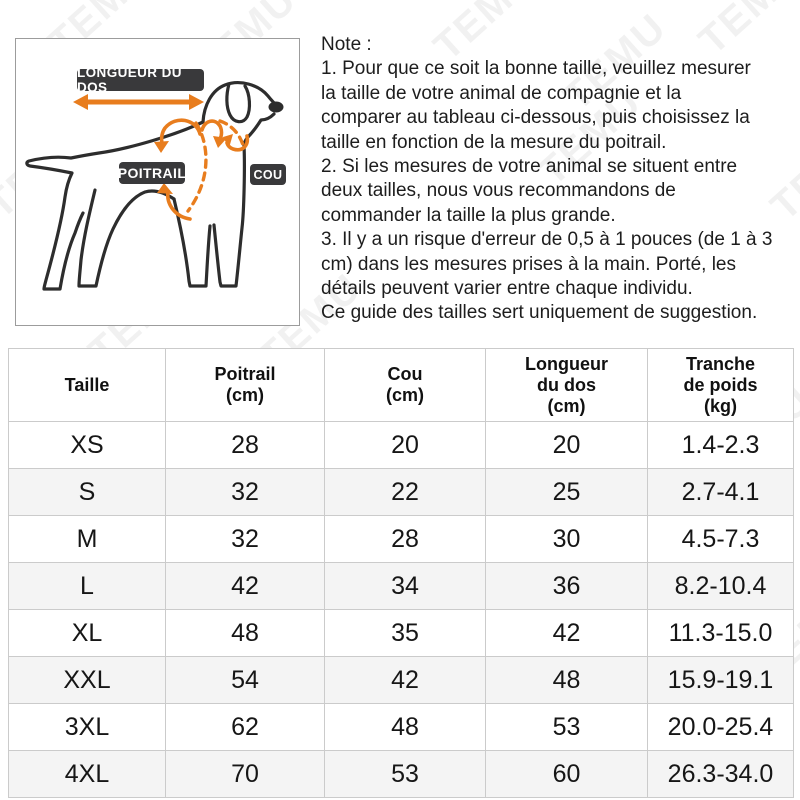 The width and height of the screenshot is (800, 800). I want to click on value-cell: 20.0-25.4, so click(720, 727).